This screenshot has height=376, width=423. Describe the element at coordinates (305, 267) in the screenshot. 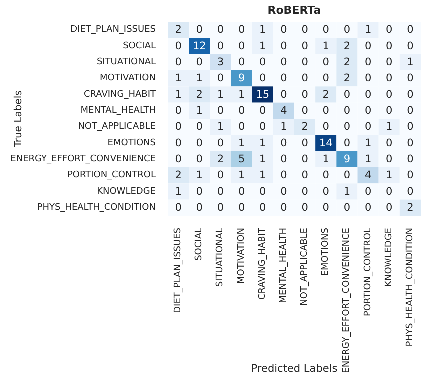

I see `x-tick-label: NOT_APPLICABLE` at that location.